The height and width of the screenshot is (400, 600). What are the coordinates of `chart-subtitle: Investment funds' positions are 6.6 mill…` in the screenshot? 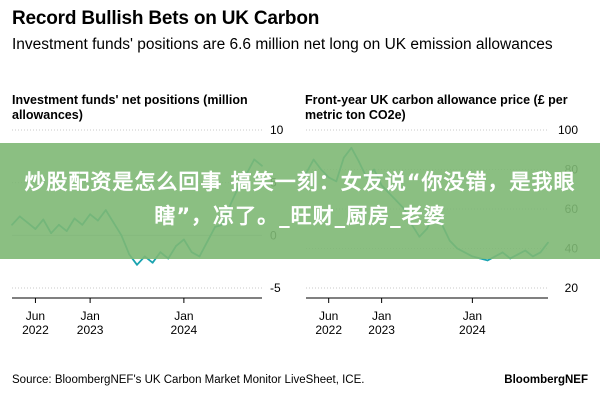 It's located at (282, 44).